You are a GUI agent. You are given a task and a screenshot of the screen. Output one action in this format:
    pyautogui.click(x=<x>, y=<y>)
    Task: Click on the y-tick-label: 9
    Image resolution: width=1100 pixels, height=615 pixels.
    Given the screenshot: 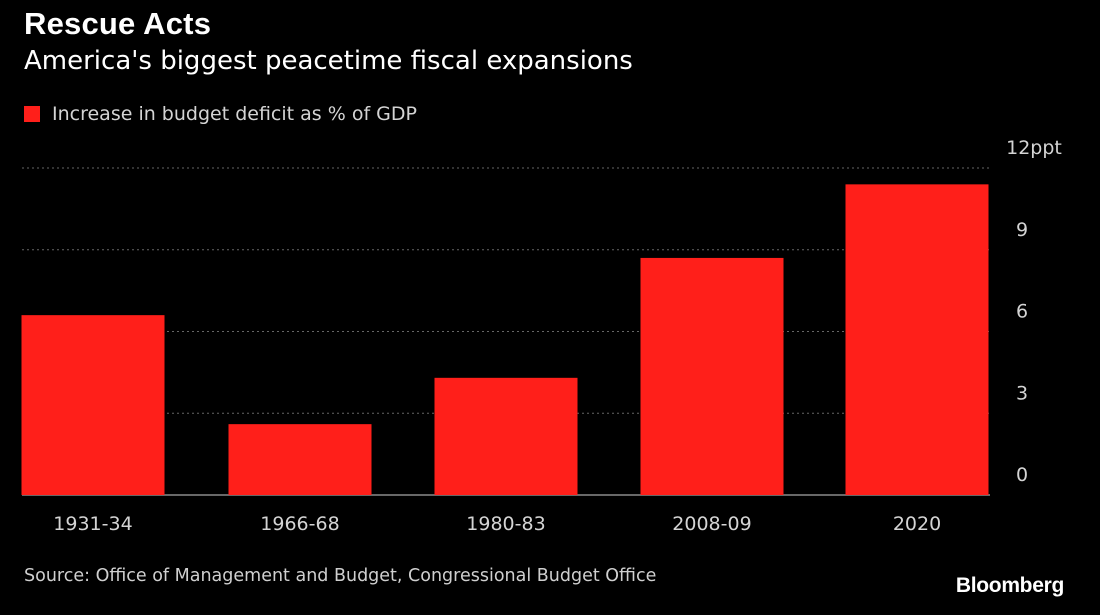 What is the action you would take?
    pyautogui.click(x=1022, y=230)
    